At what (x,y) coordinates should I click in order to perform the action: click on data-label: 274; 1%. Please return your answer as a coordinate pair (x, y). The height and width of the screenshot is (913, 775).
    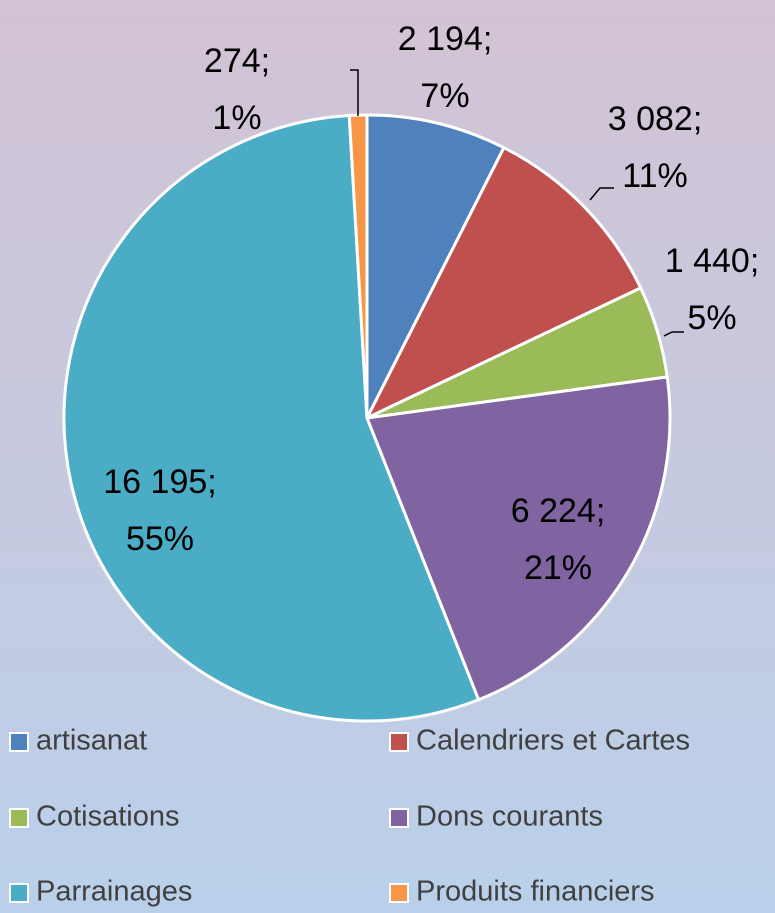
    Looking at the image, I should click on (237, 89).